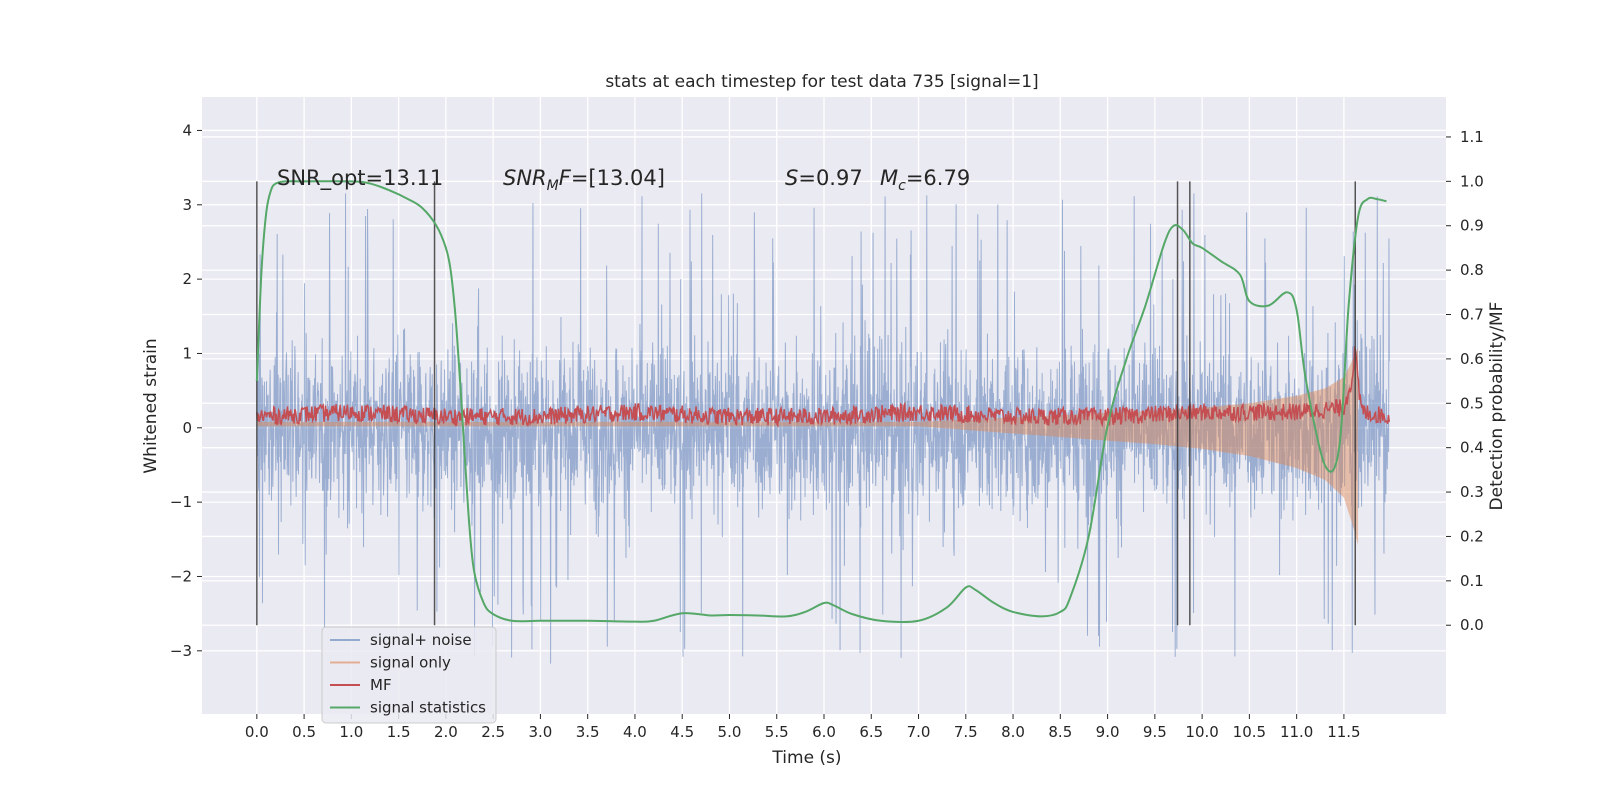 The image size is (1600, 804). I want to click on x-tick-label: 1.5, so click(399, 732).